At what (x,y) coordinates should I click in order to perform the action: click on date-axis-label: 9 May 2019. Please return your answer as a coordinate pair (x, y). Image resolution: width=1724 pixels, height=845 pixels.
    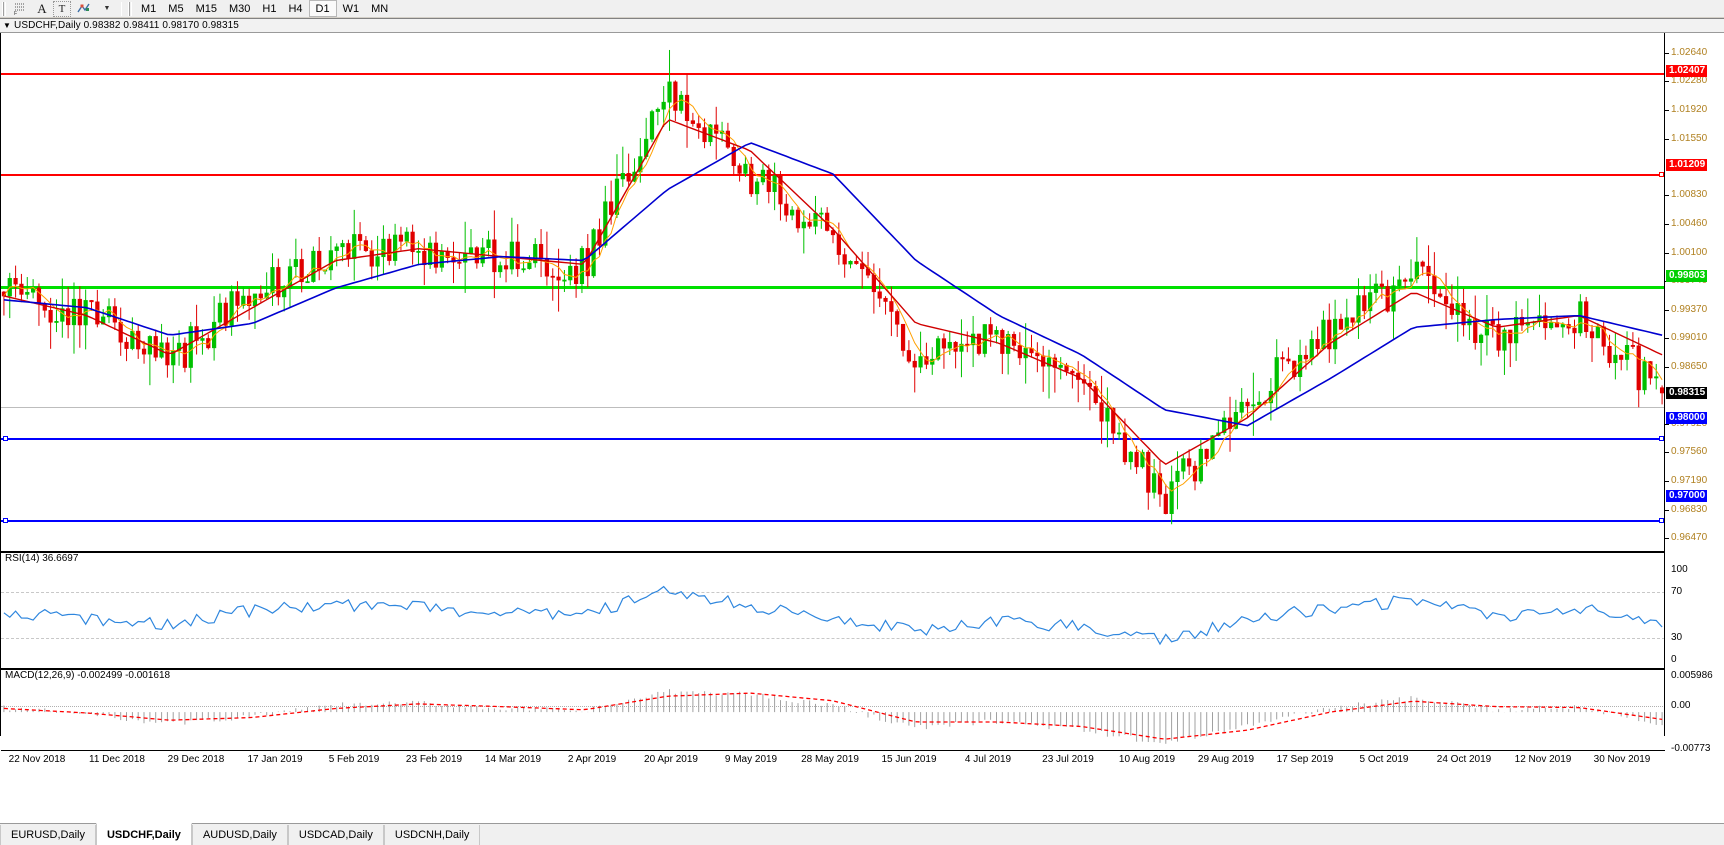
    Looking at the image, I should click on (751, 759).